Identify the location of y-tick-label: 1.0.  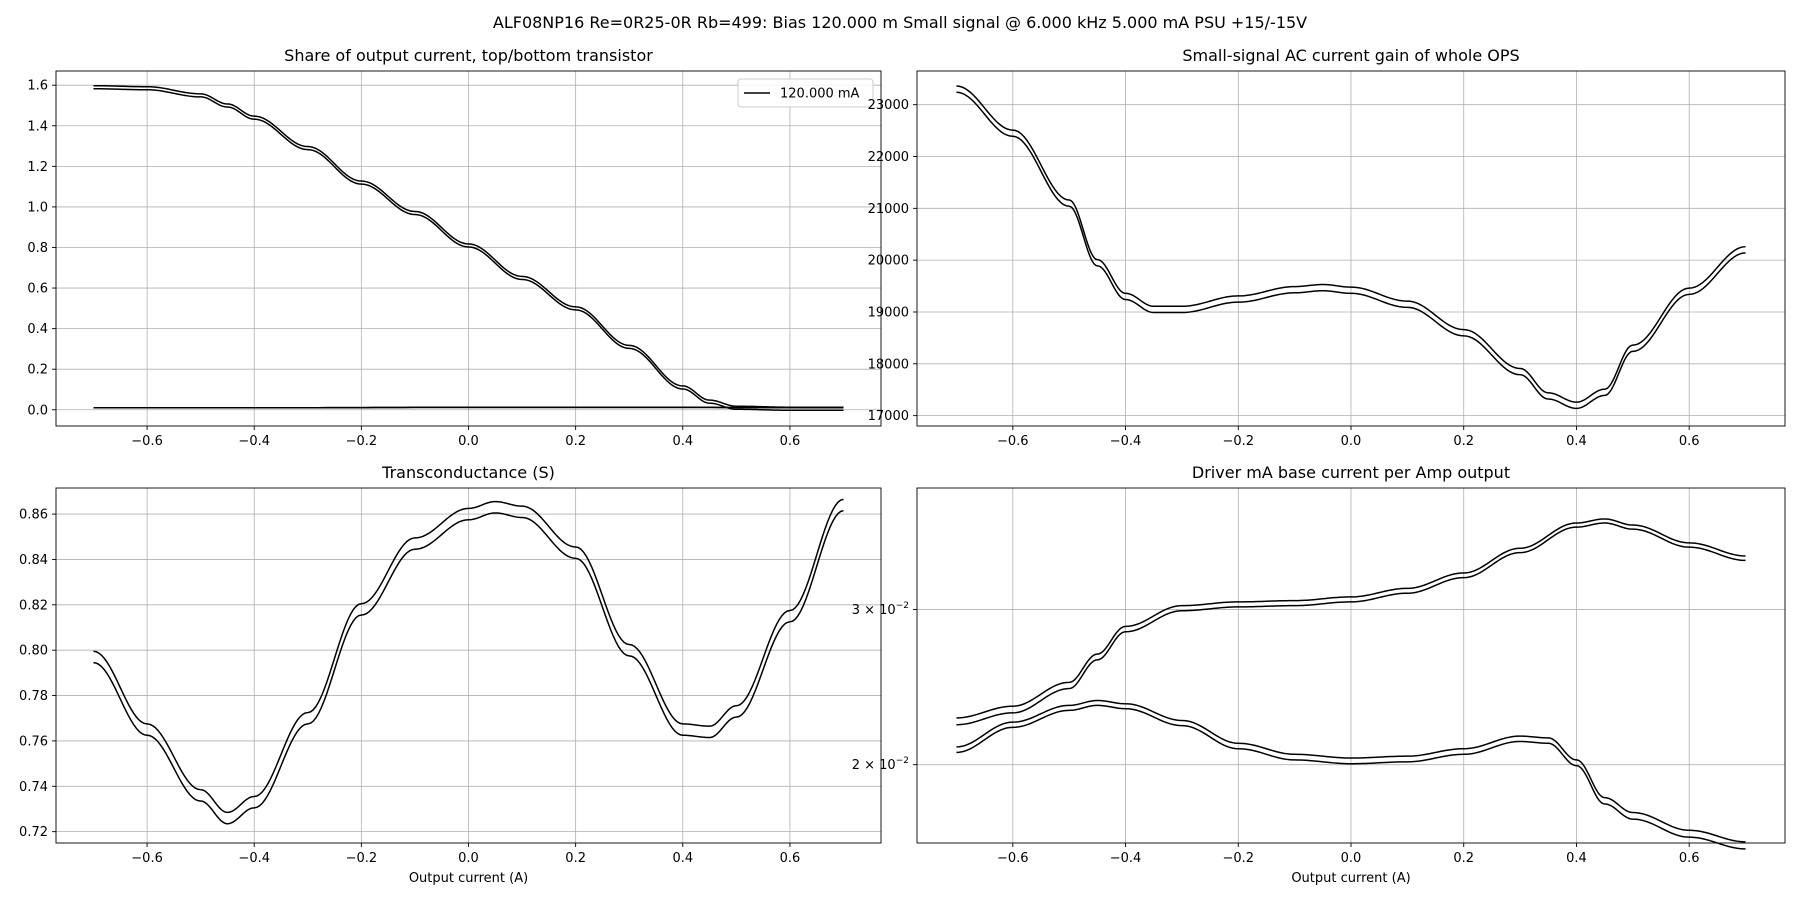
(37, 207).